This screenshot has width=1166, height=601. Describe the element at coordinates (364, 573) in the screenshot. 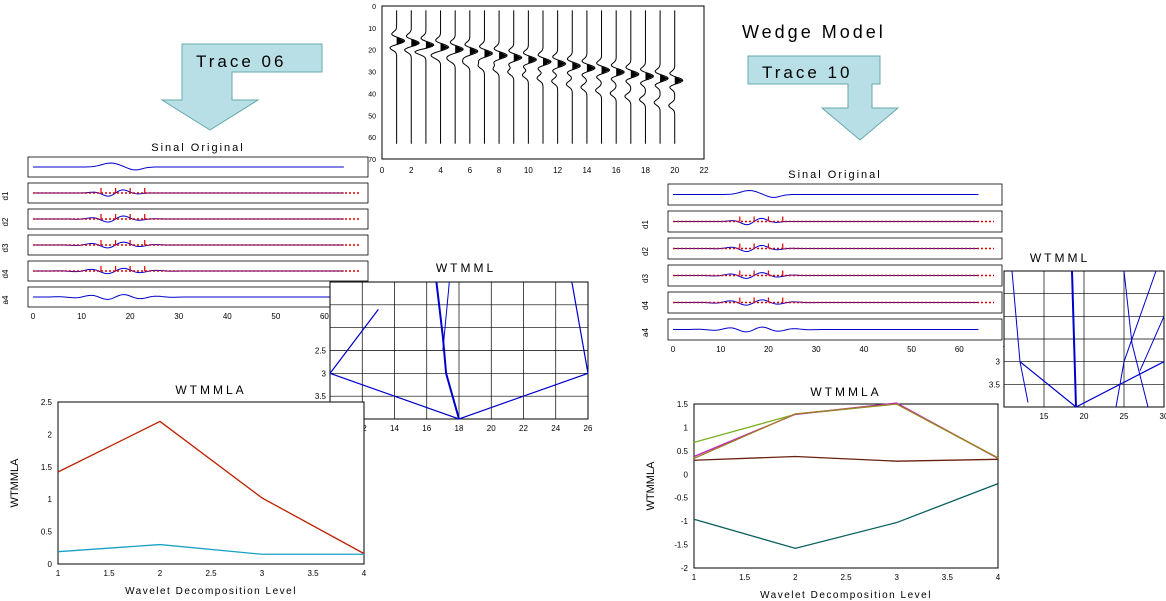

I see `wtmmla-left-xtick: 4` at that location.